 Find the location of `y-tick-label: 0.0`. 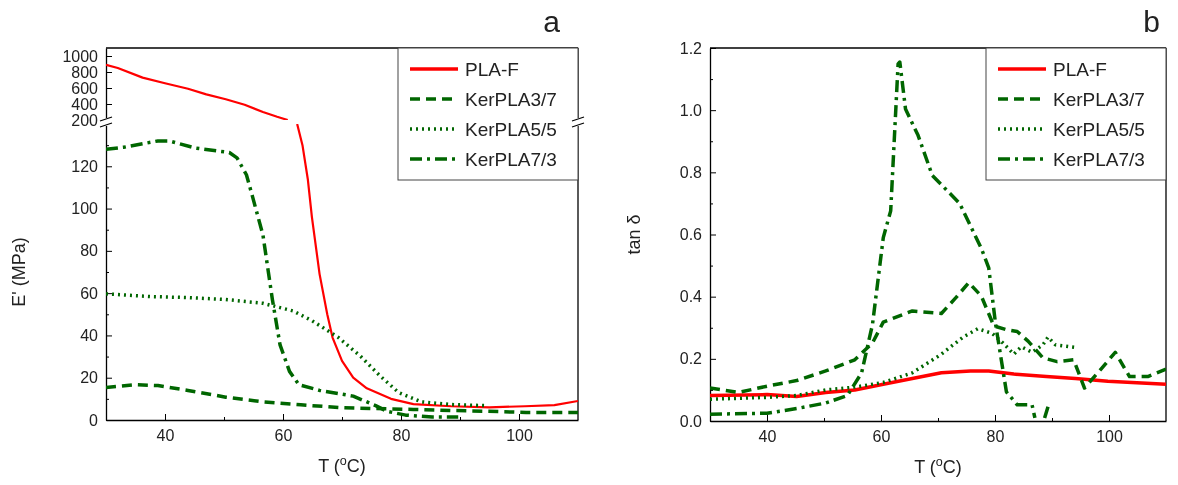

y-tick-label: 0.0 is located at coordinates (691, 421).